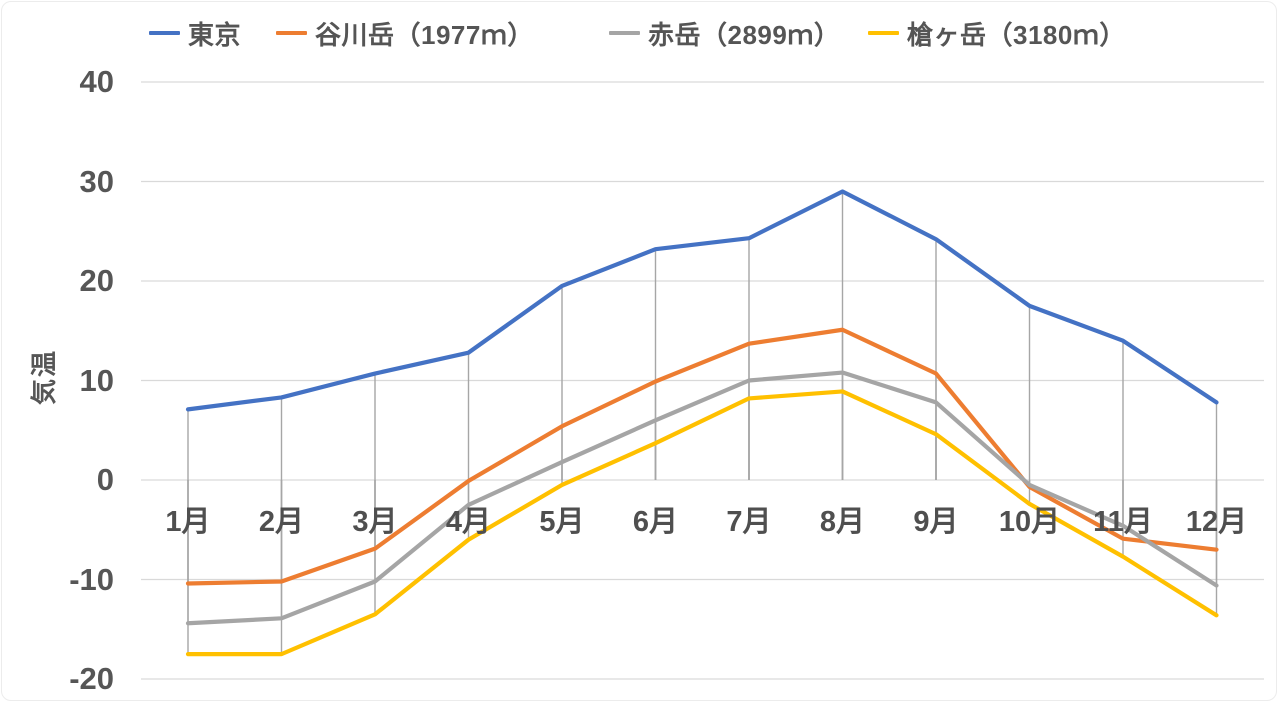 This screenshot has width=1280, height=704. I want to click on x-tick-label-3月: 3月, so click(375, 522).